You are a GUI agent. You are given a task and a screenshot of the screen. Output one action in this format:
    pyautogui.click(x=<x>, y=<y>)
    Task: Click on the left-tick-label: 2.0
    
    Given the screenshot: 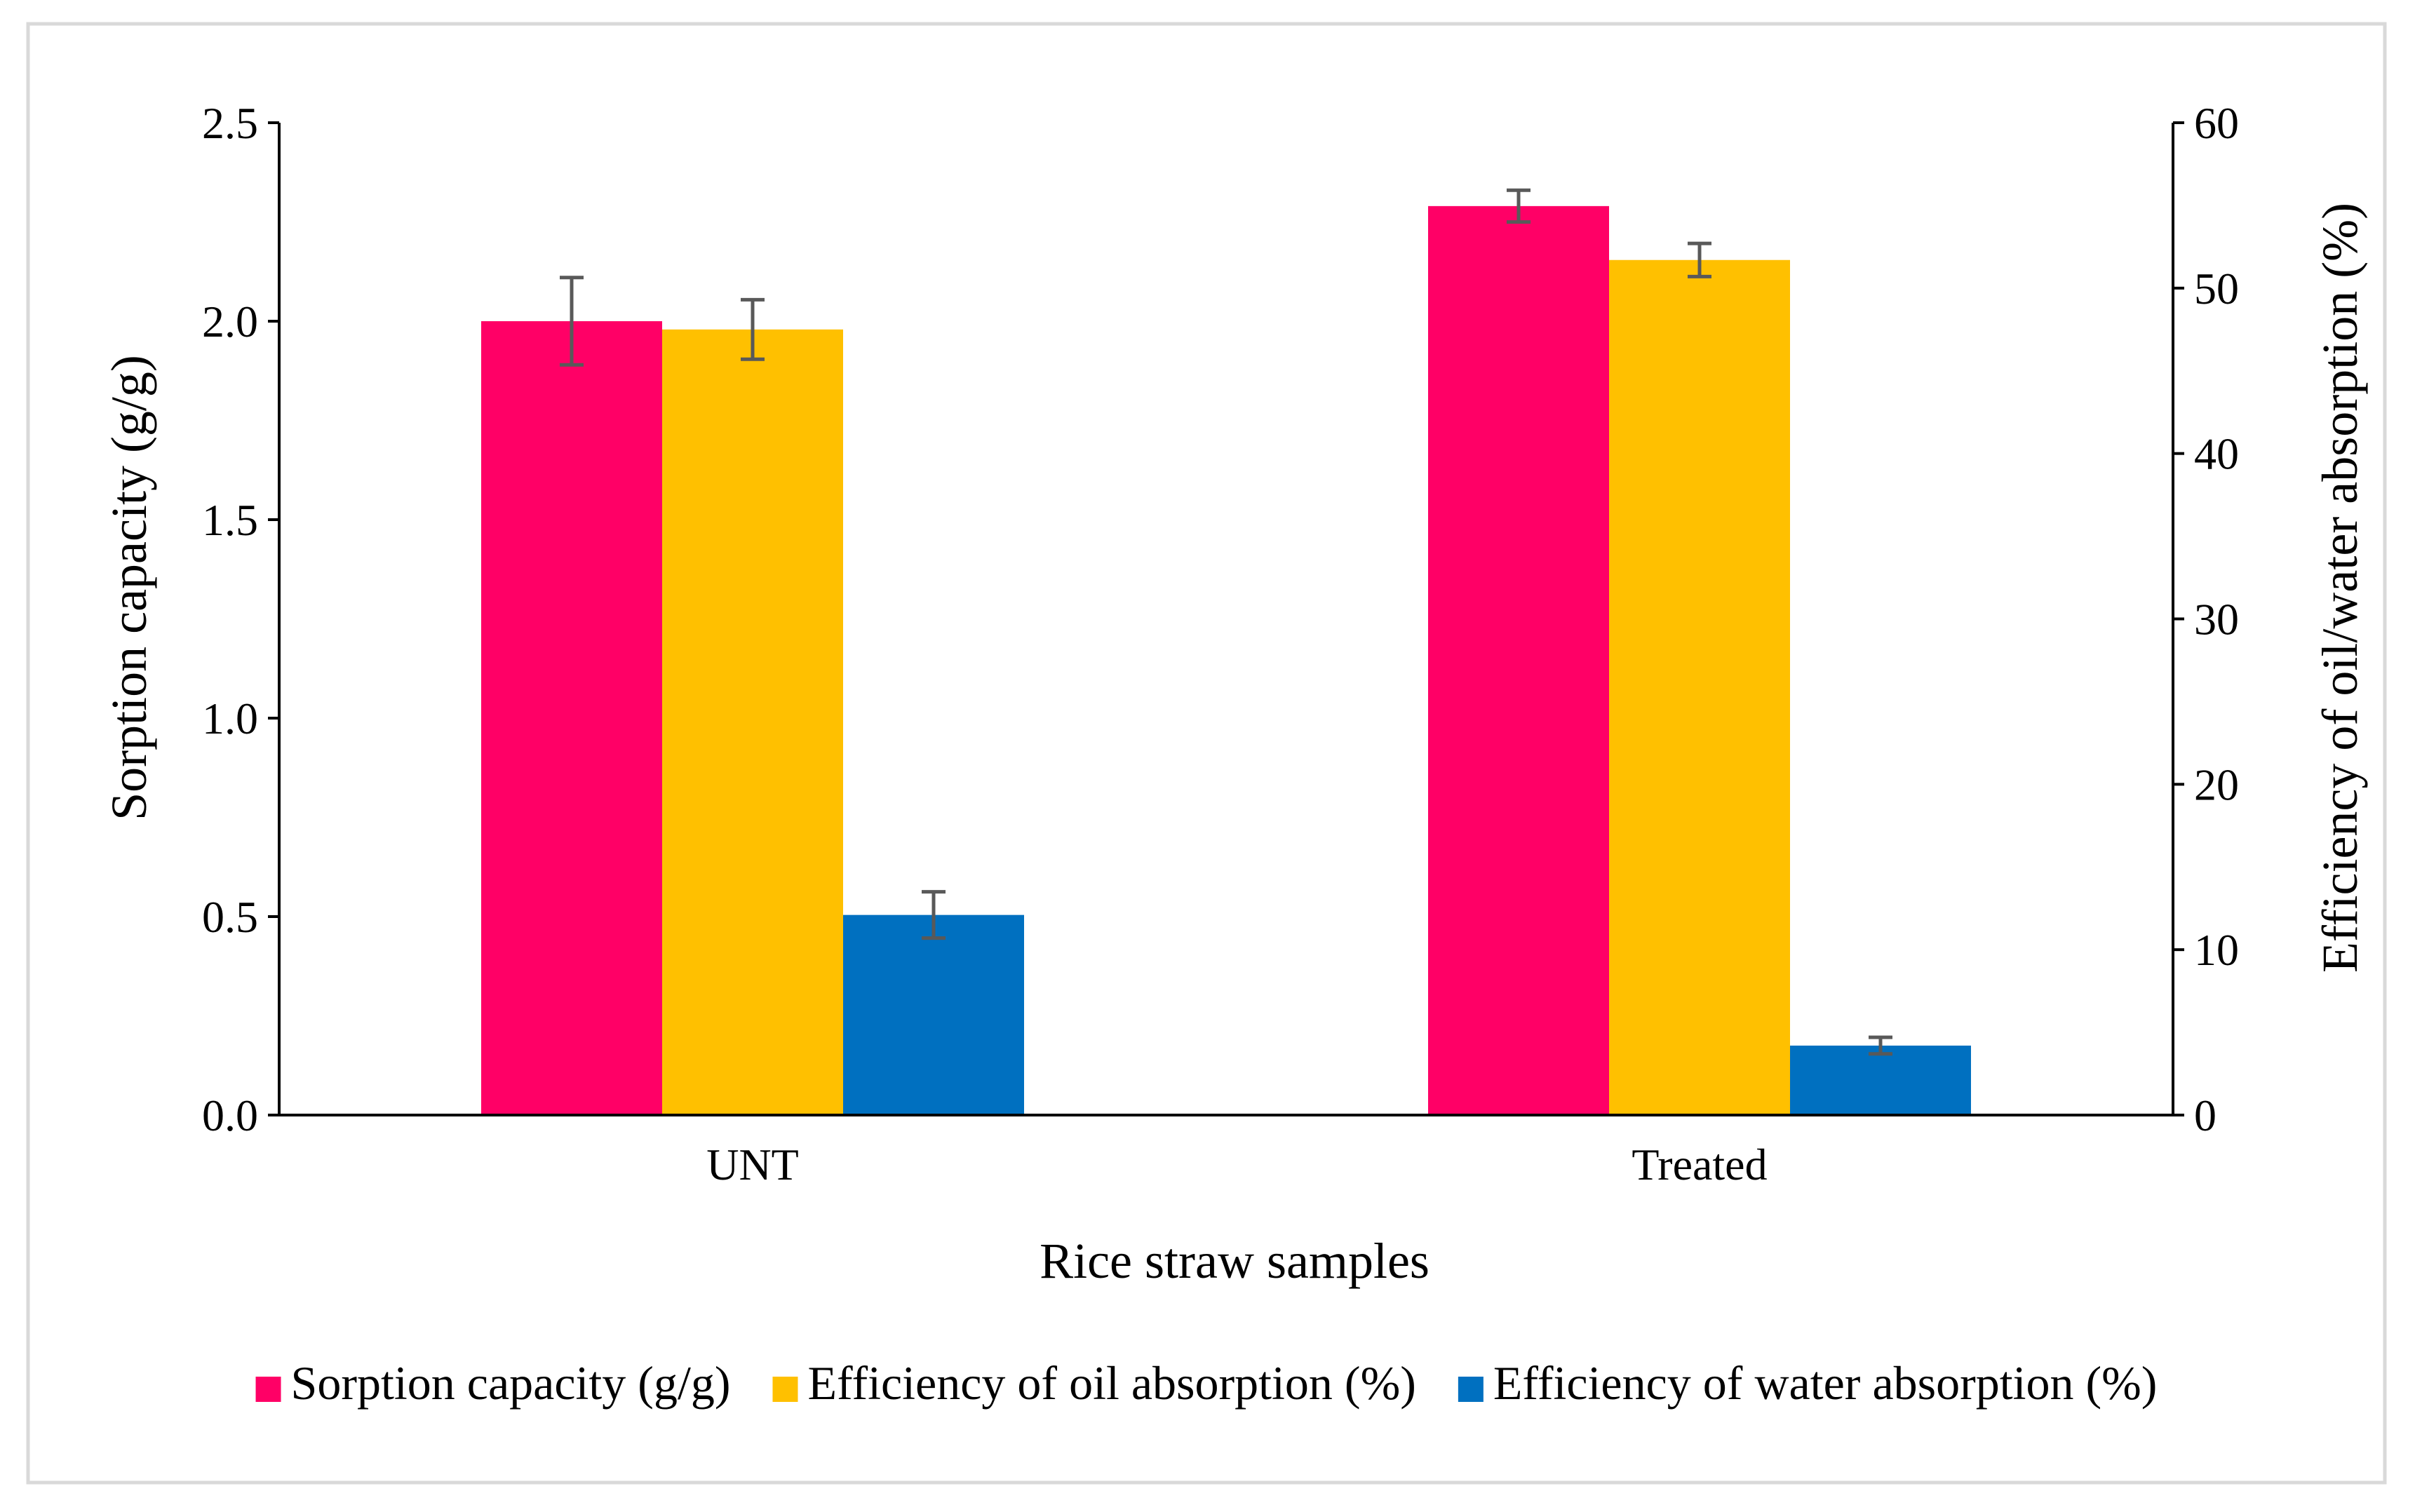 What is the action you would take?
    pyautogui.click(x=230, y=321)
    